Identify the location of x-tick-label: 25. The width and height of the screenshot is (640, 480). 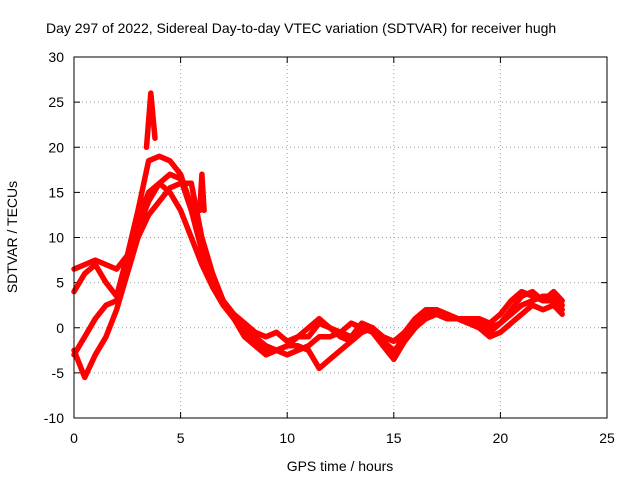
(607, 438).